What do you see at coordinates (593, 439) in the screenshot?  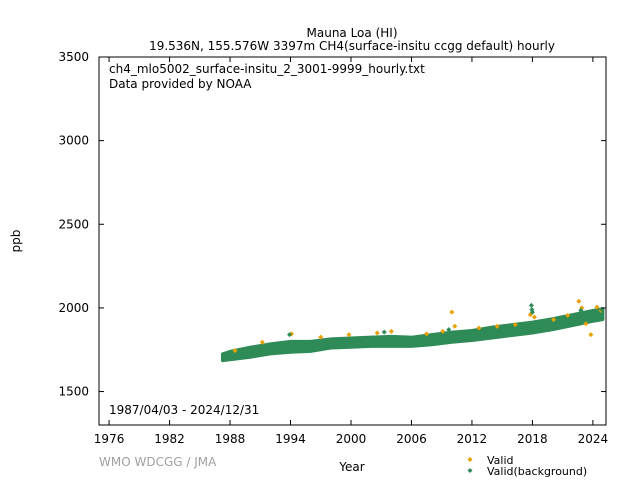 I see `x-tick-label: 2024` at bounding box center [593, 439].